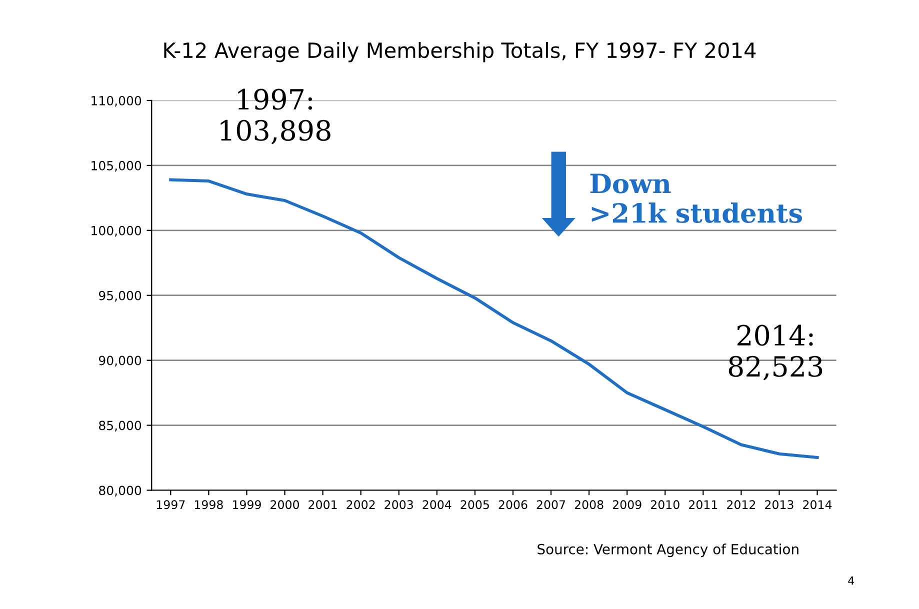  I want to click on x-tick-label: 2011, so click(703, 505).